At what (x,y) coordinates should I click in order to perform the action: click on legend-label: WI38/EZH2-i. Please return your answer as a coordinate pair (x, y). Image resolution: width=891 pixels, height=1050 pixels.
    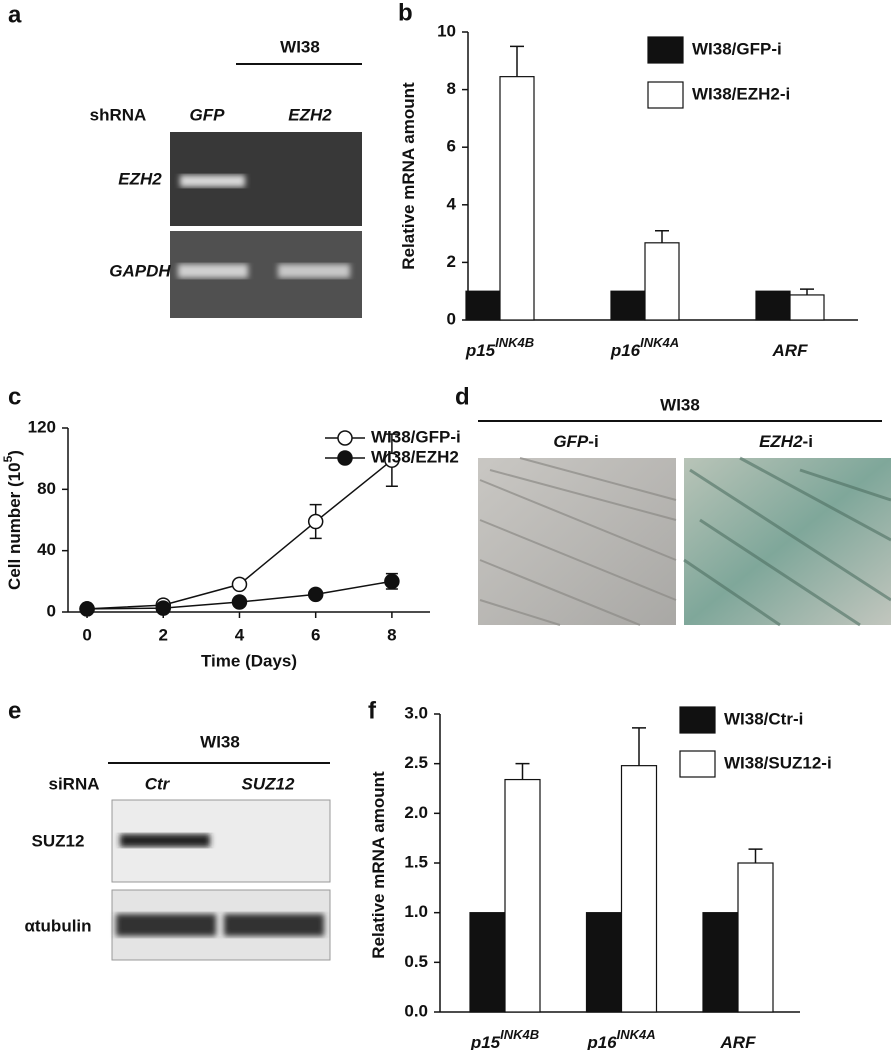
    Looking at the image, I should click on (741, 93).